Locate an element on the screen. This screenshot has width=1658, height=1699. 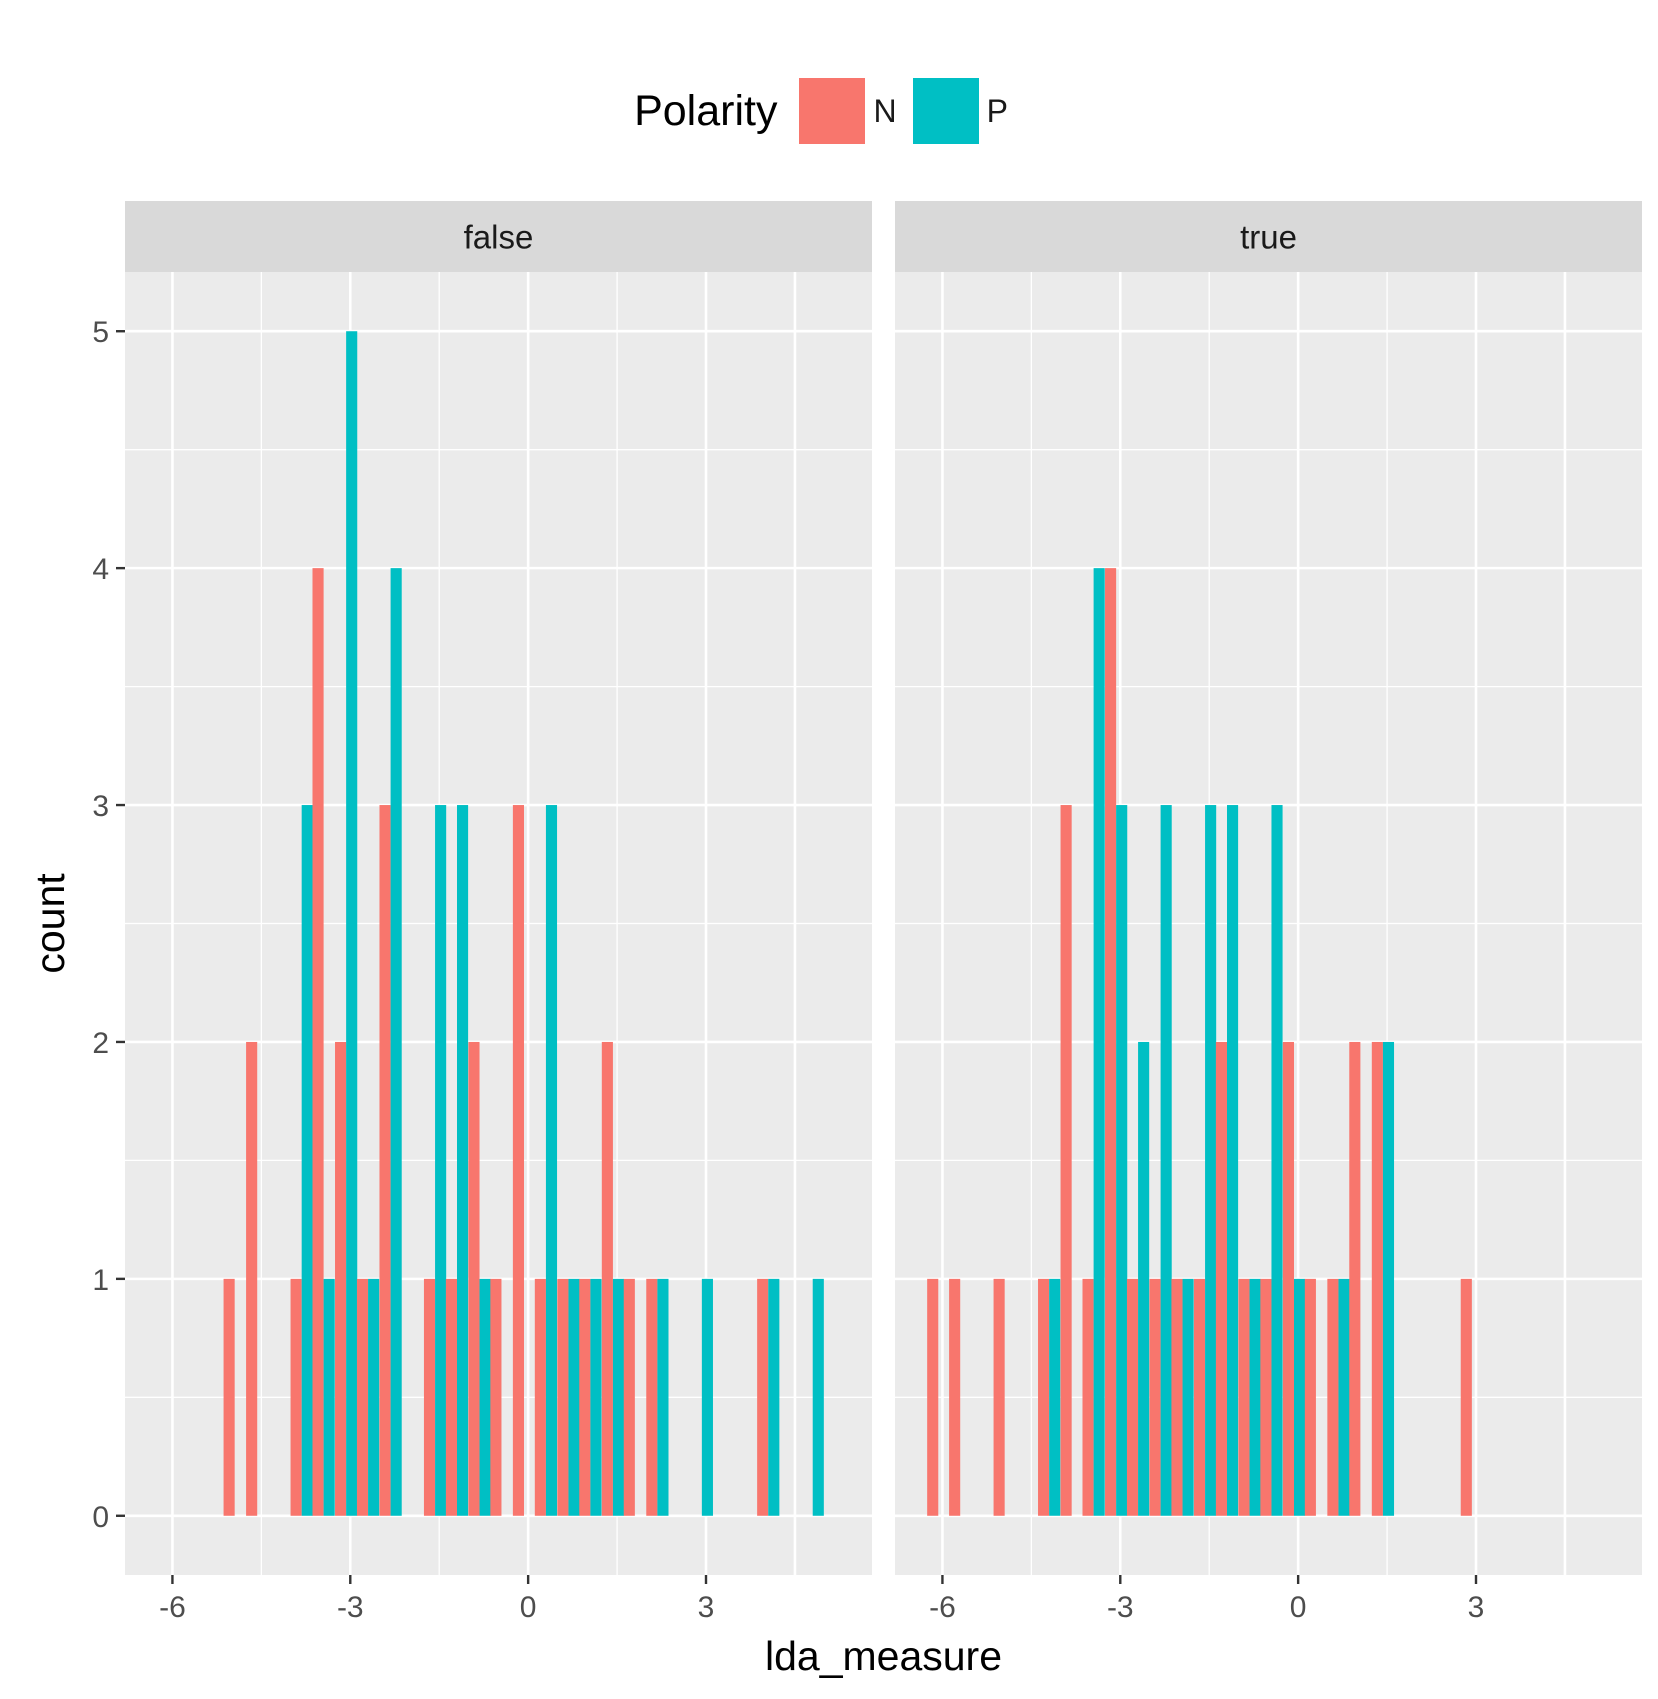
legend-label-n: N is located at coordinates (885, 110).